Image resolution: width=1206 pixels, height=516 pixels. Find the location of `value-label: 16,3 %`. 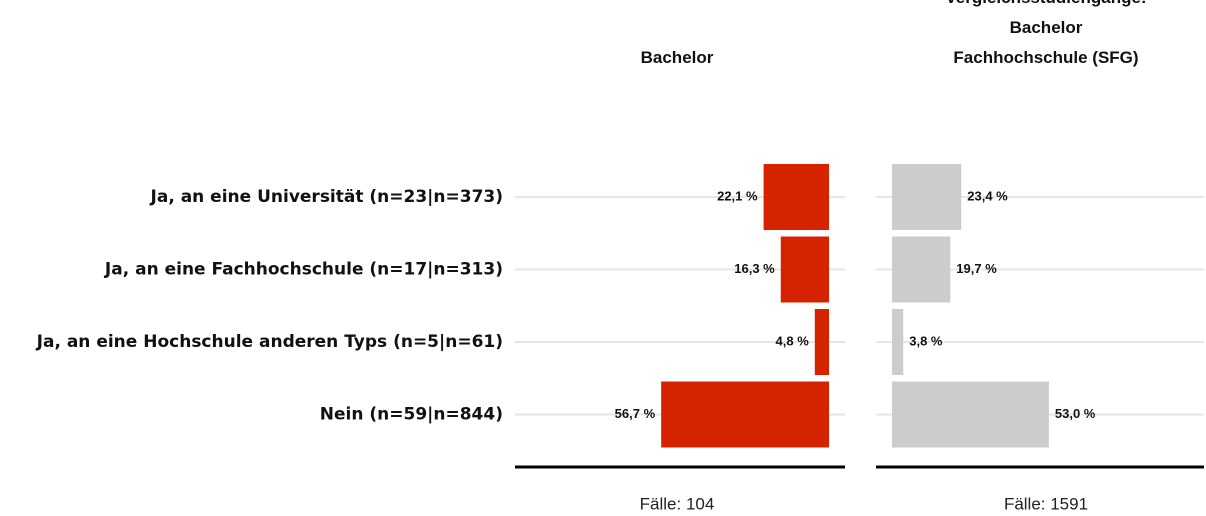

value-label: 16,3 % is located at coordinates (754, 268).